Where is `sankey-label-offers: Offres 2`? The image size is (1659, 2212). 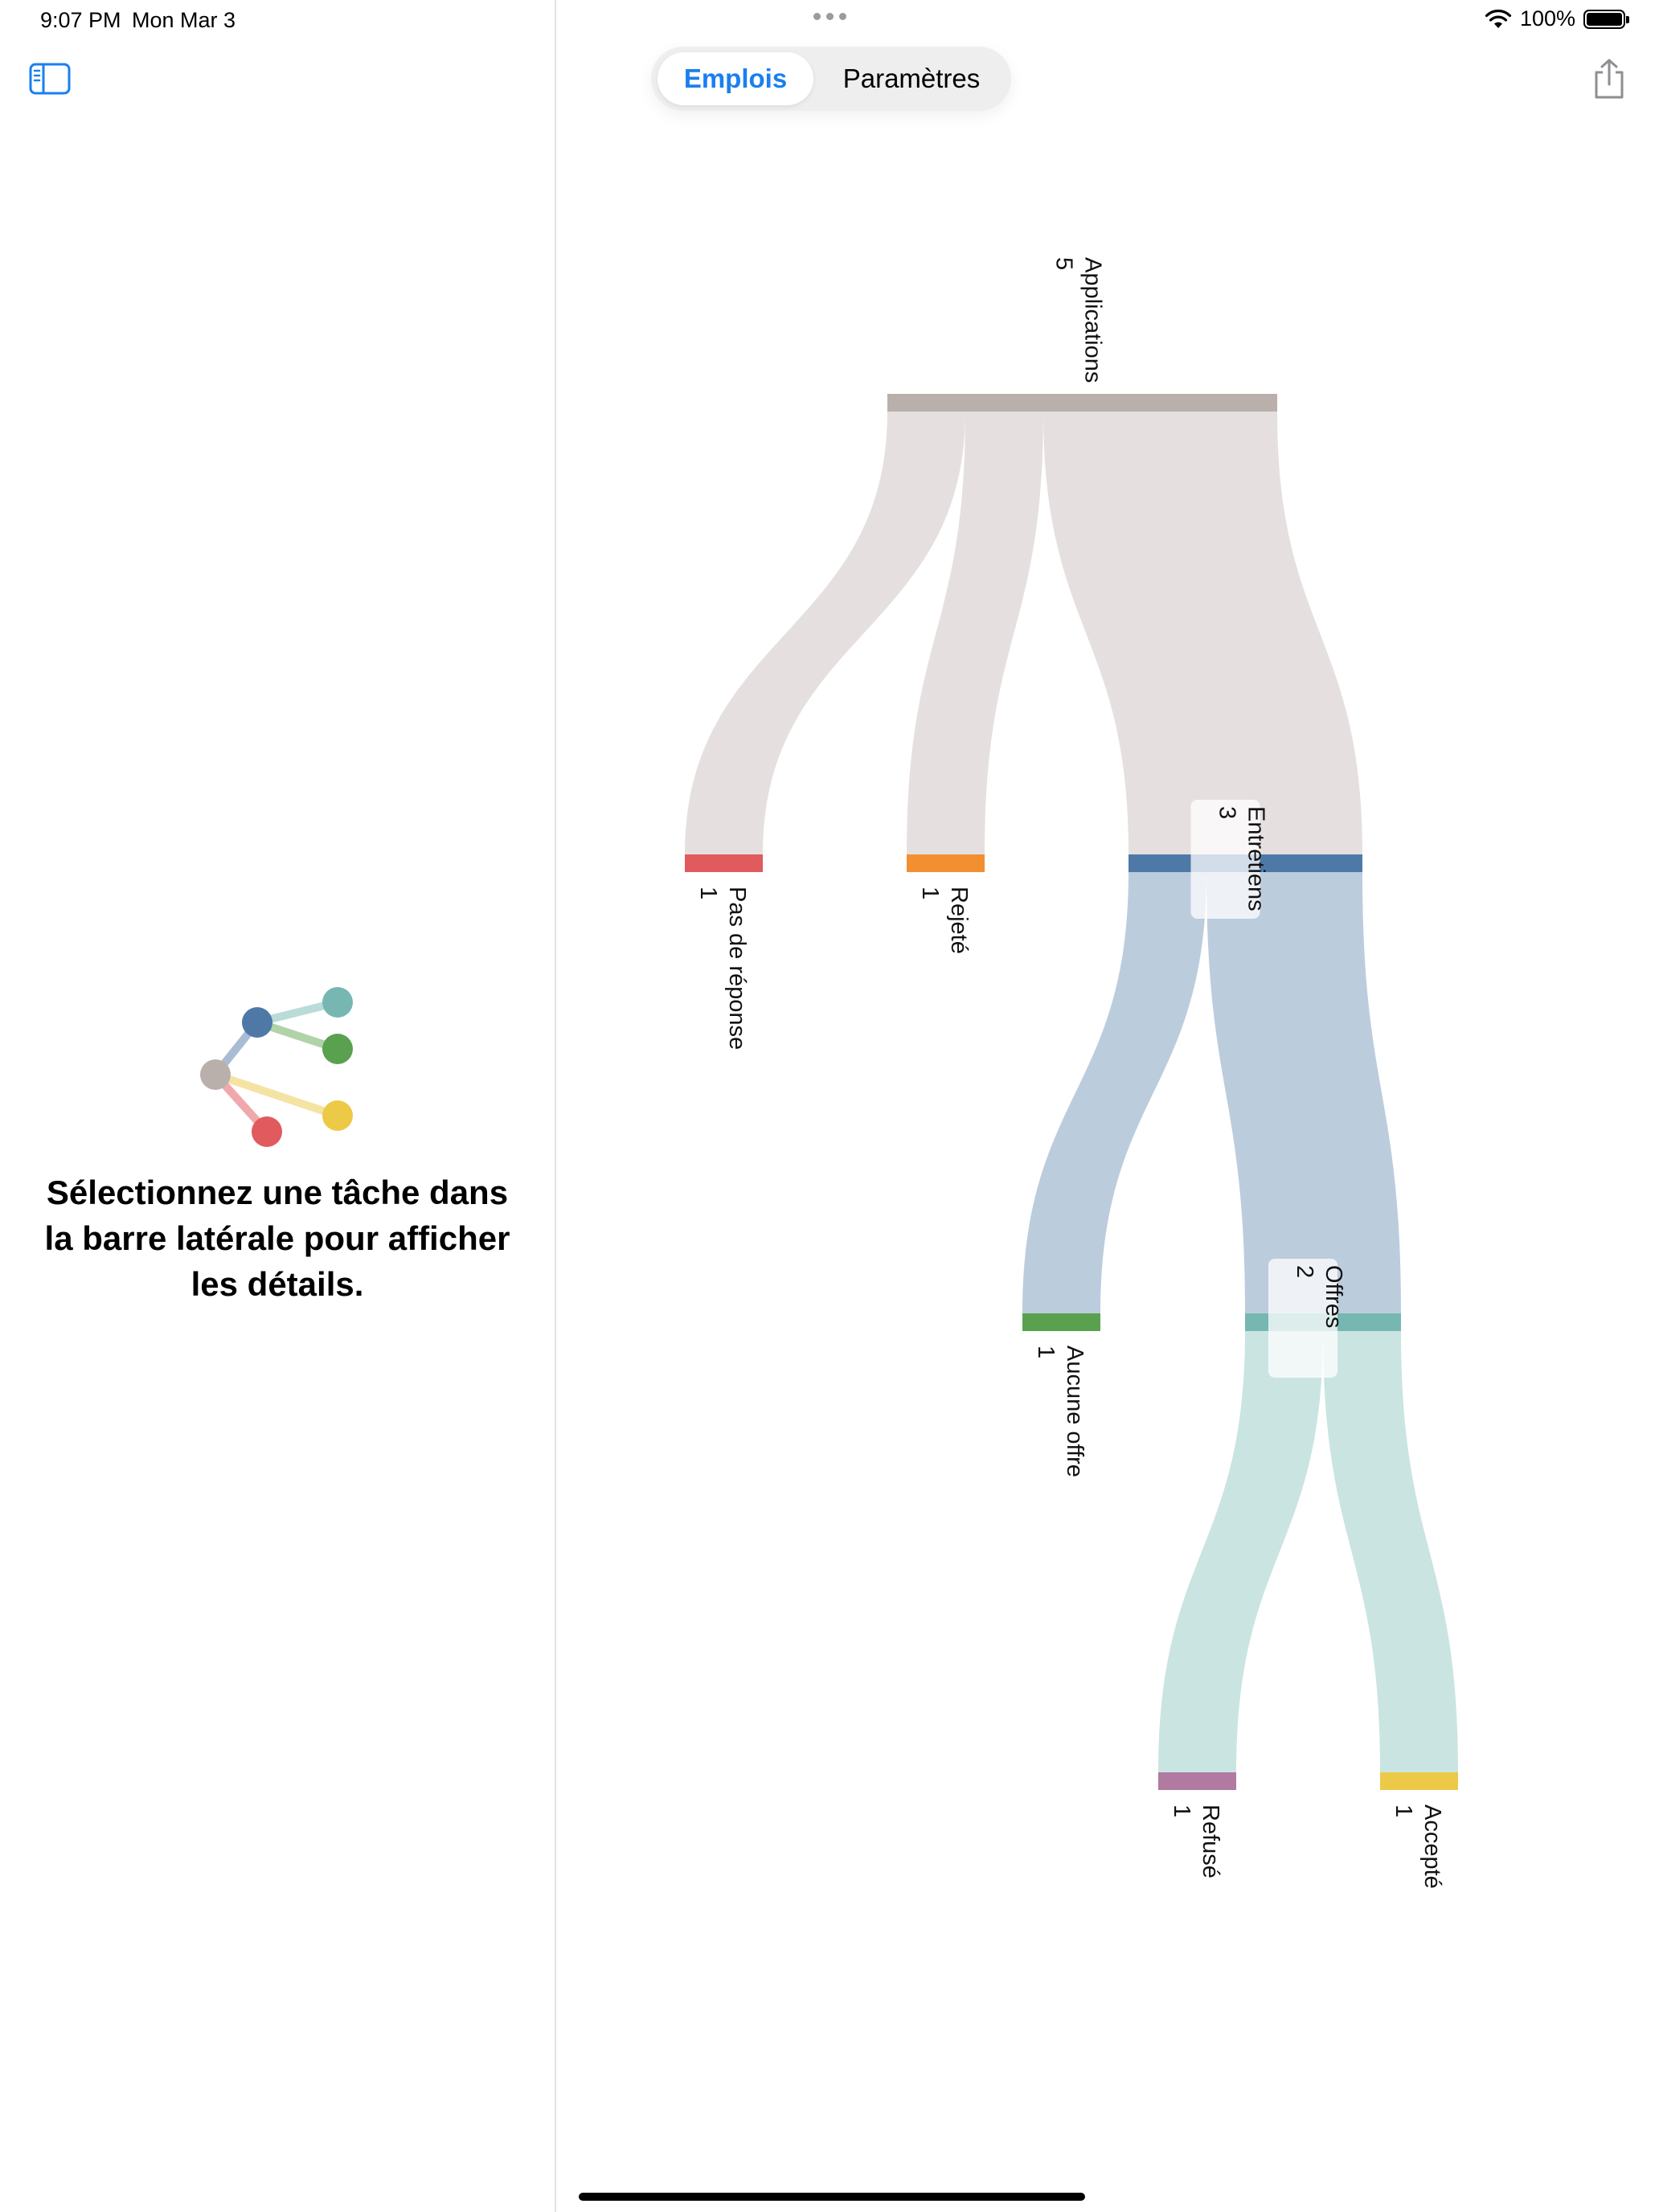 sankey-label-offers: Offres 2 is located at coordinates (1307, 1318).